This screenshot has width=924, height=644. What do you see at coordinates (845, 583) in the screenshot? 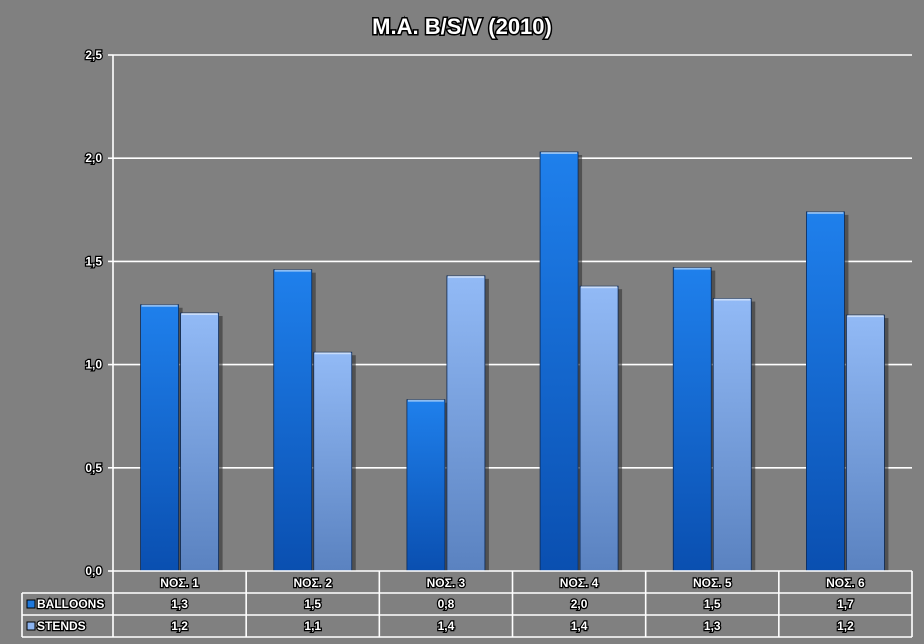
I see `category-label: ΝΟΣ. 6` at bounding box center [845, 583].